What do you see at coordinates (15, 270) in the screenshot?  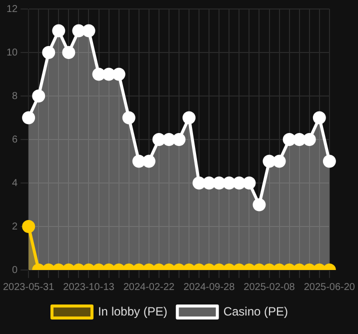 I see `y-tick-label: 0` at bounding box center [15, 270].